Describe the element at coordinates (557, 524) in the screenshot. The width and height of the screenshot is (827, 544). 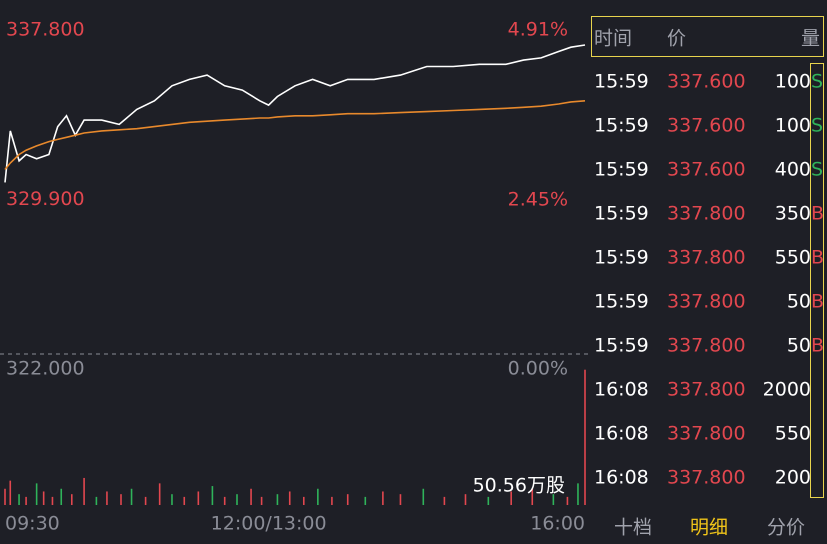
I see `x-tick-label: 16:00` at that location.